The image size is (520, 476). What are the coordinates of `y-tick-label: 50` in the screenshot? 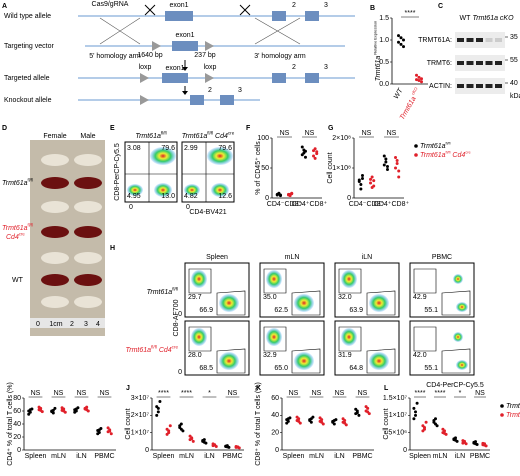 It's located at (265, 168).